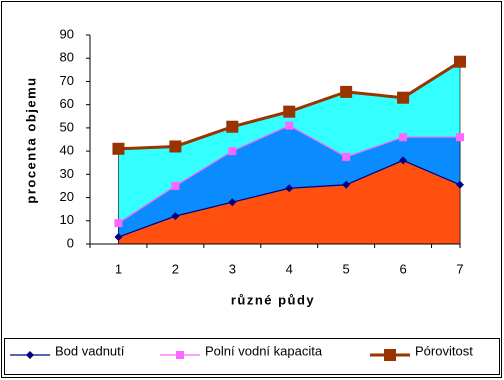 The height and width of the screenshot is (380, 504). I want to click on x-tick-label: 5, so click(346, 268).